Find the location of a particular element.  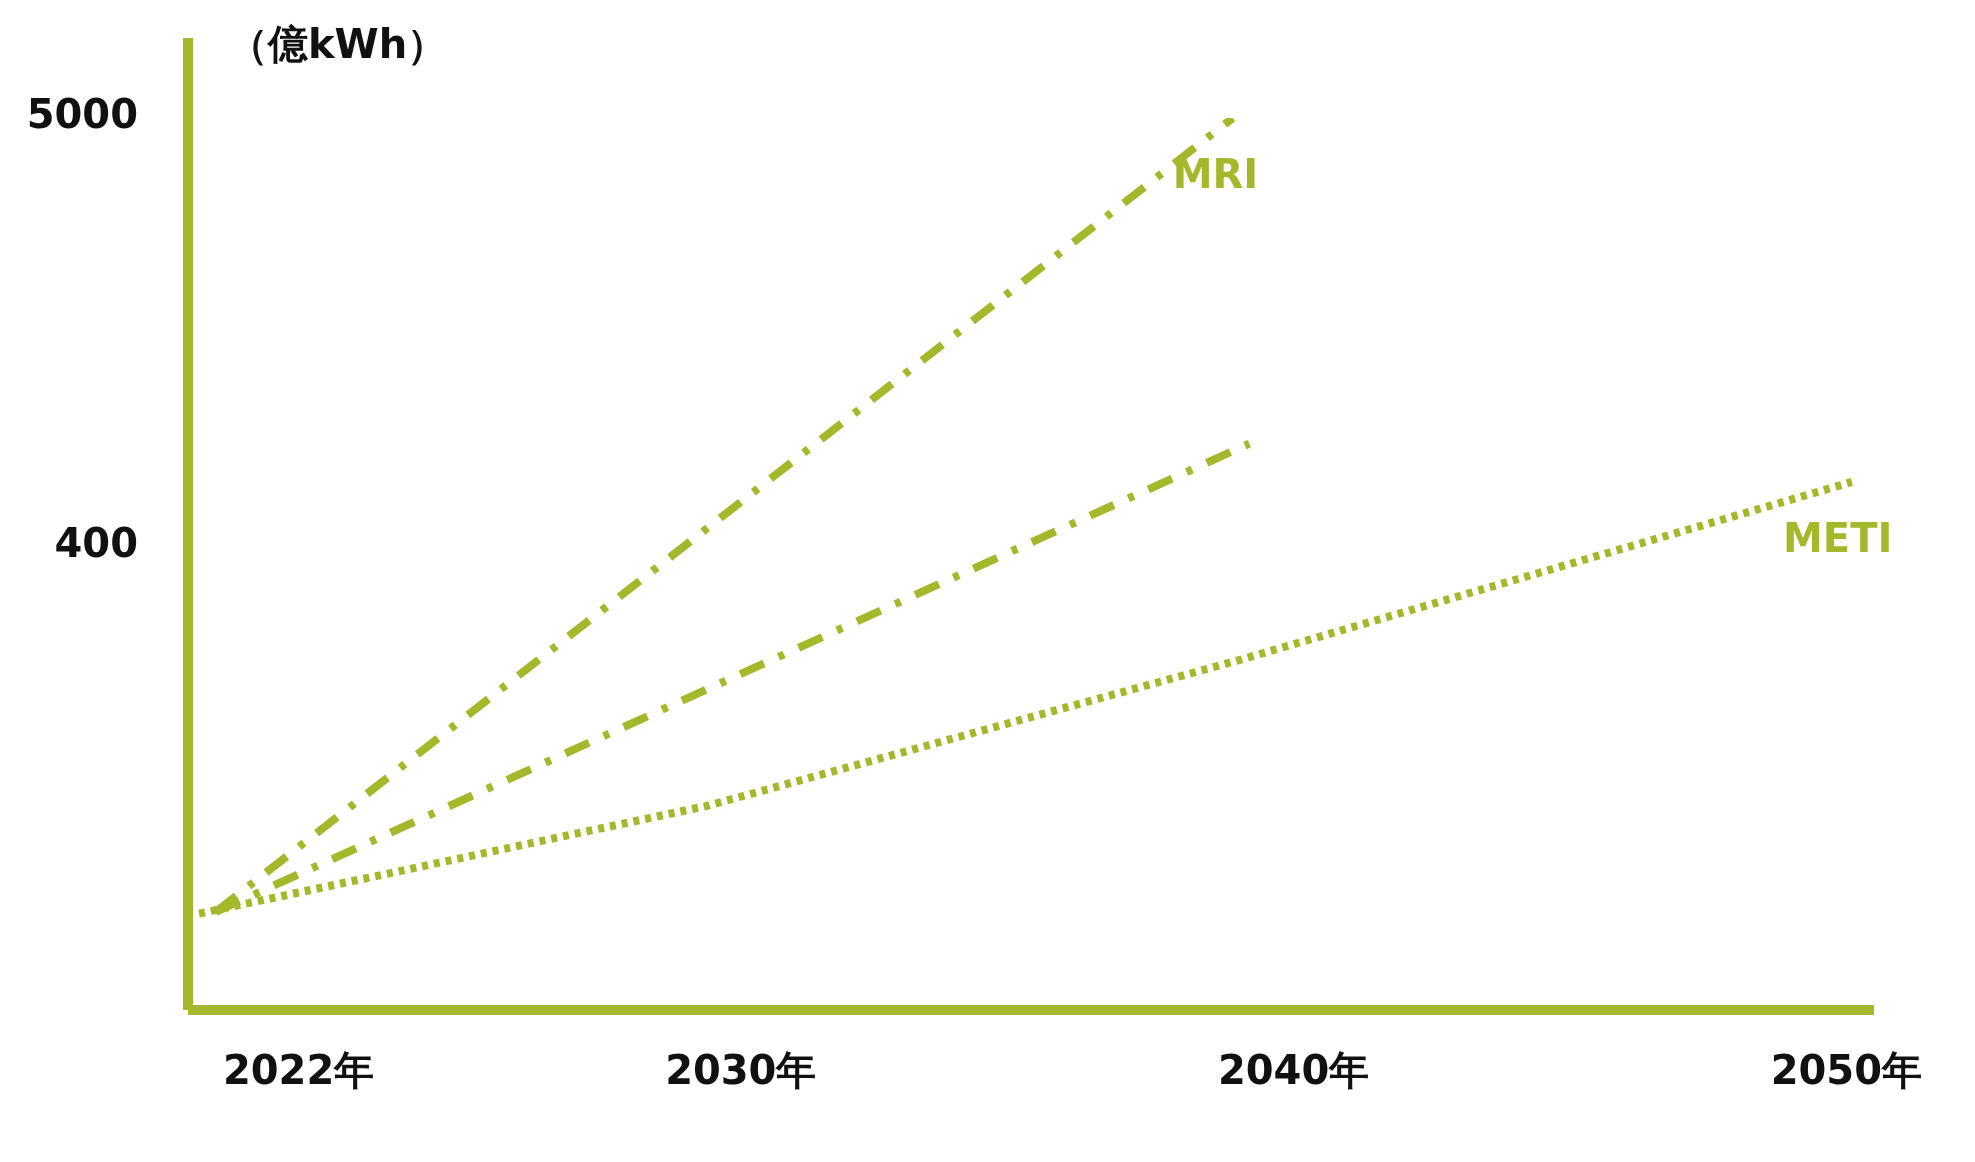

x-tick-label: 2040年 is located at coordinates (1293, 1070).